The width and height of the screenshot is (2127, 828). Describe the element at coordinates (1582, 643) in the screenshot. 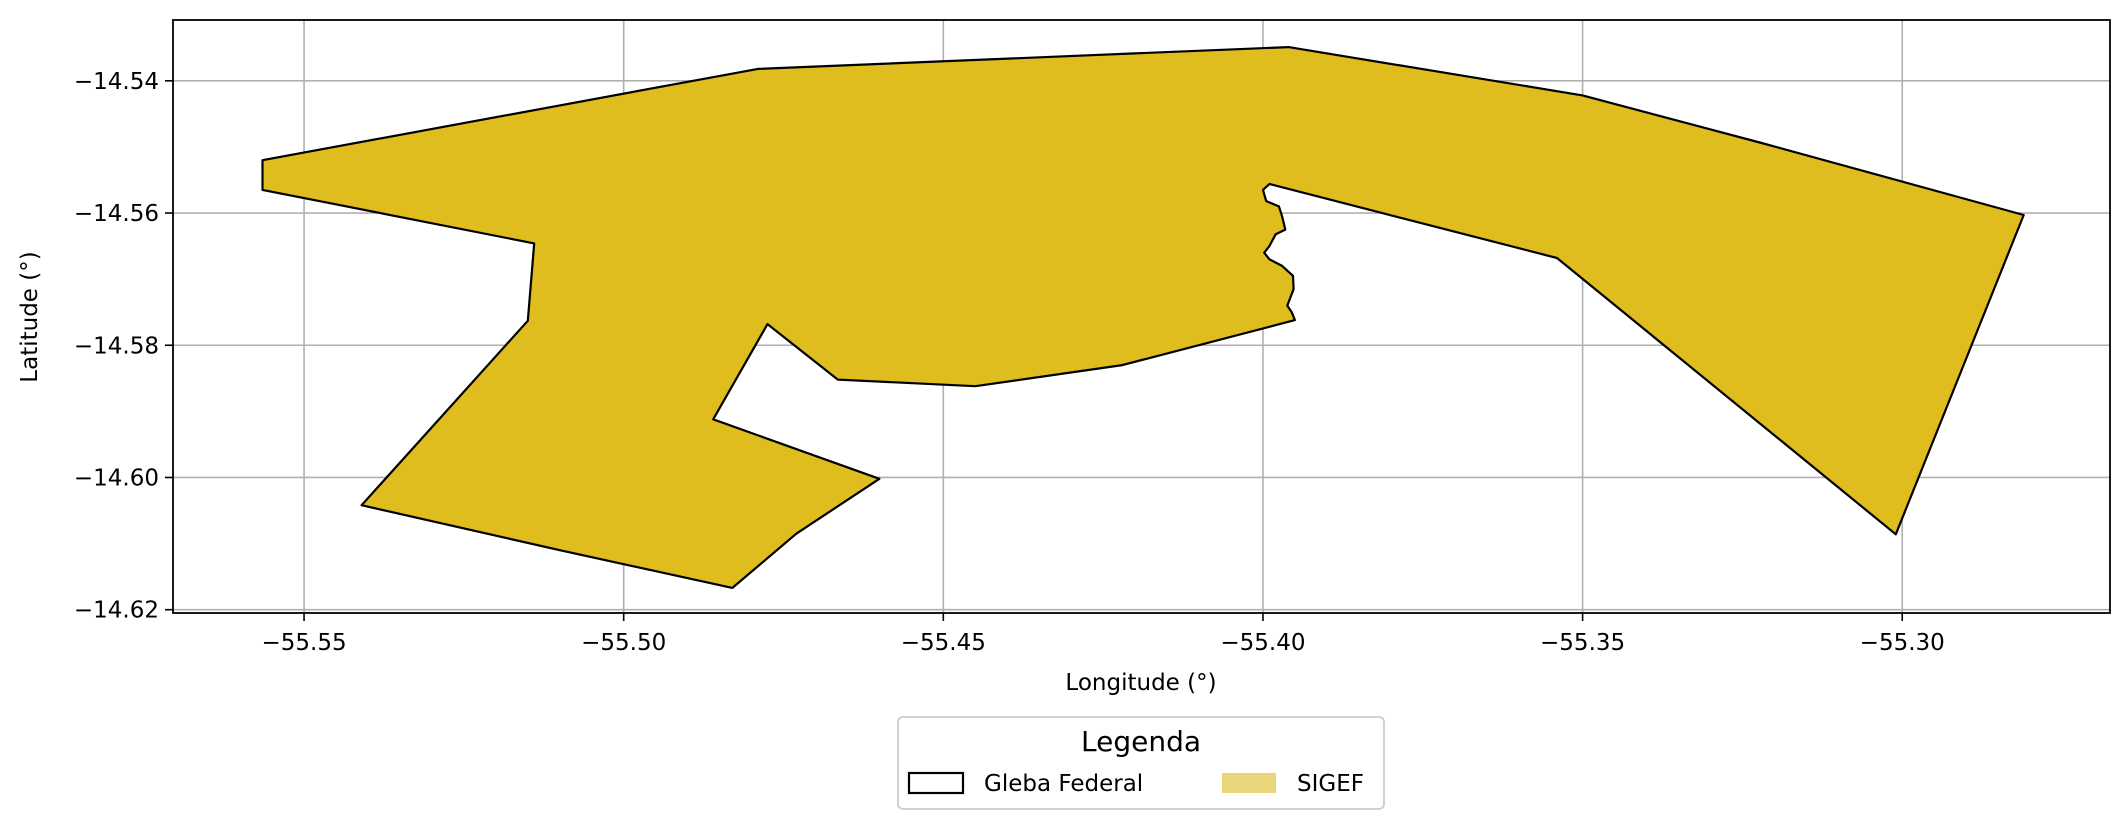

I see `x-tick-label: −55.35` at that location.